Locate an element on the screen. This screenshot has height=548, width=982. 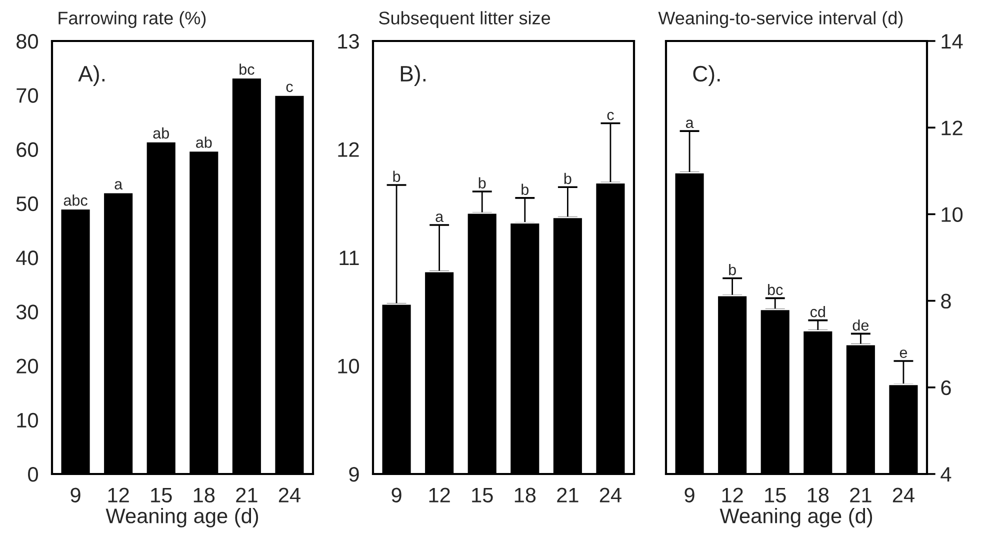
annotation: C). is located at coordinates (706, 75).